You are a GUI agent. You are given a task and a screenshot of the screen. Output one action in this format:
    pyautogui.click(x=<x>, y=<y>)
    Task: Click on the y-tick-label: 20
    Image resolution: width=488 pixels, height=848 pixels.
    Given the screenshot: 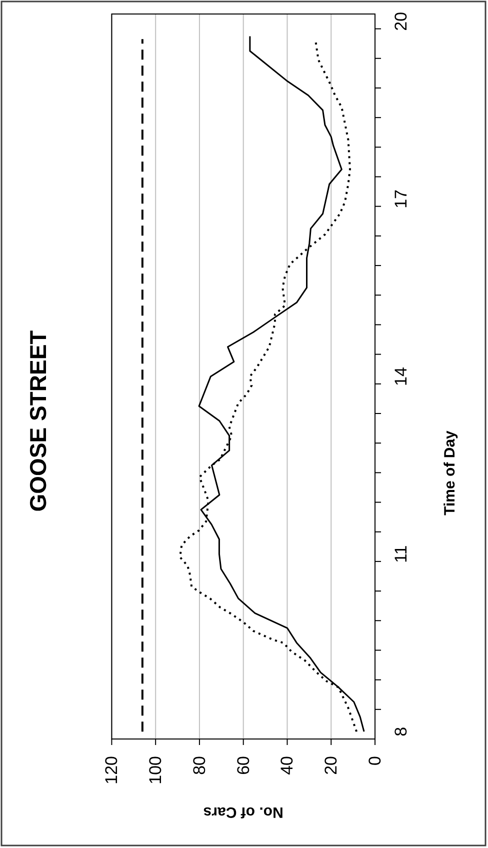 What is the action you would take?
    pyautogui.click(x=401, y=21)
    